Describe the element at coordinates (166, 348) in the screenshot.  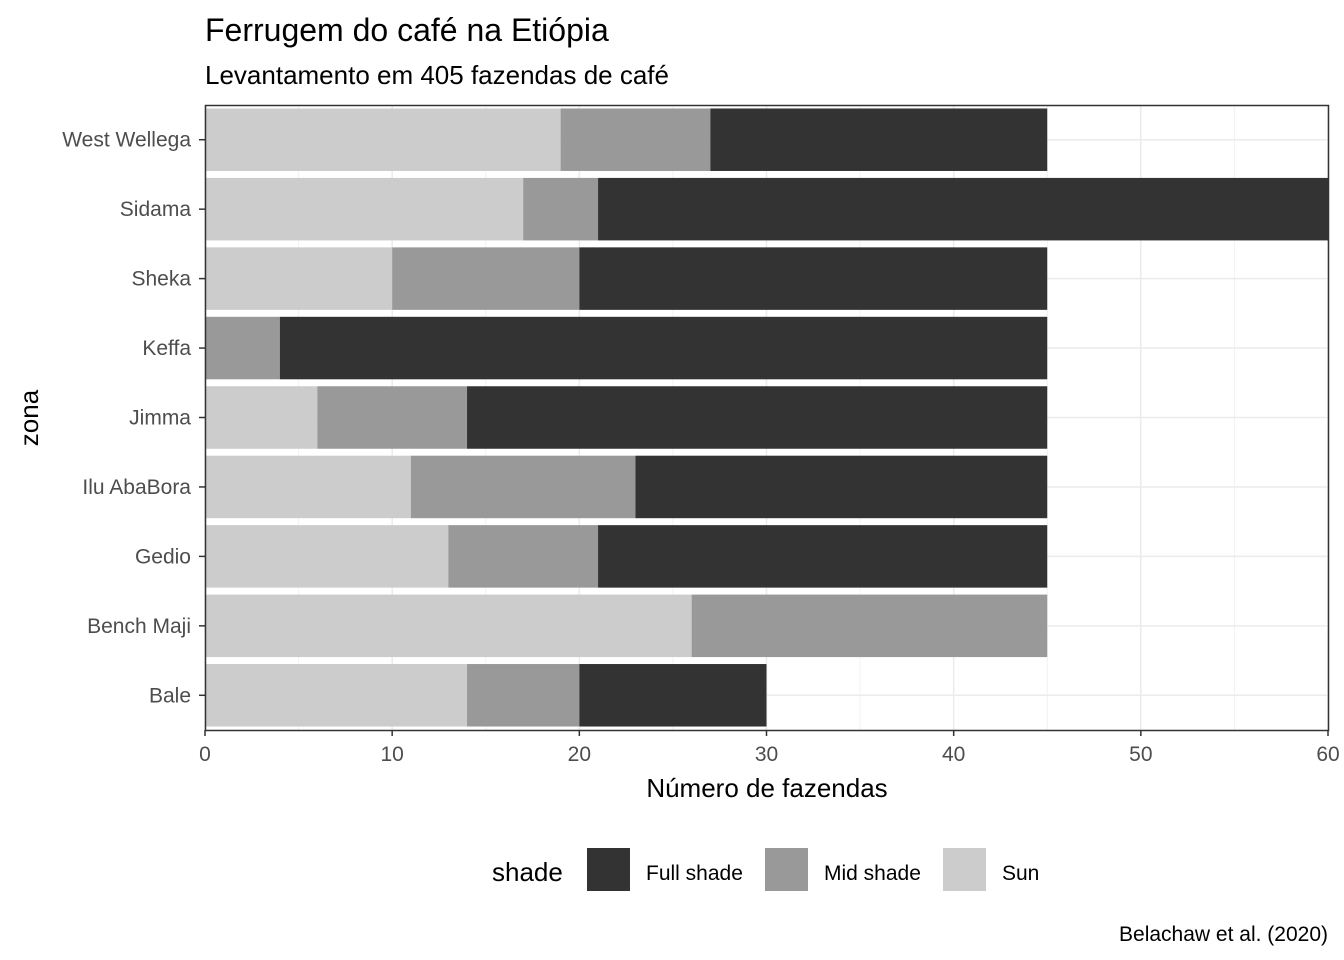
I see `y-tick-label: Keffa` at that location.